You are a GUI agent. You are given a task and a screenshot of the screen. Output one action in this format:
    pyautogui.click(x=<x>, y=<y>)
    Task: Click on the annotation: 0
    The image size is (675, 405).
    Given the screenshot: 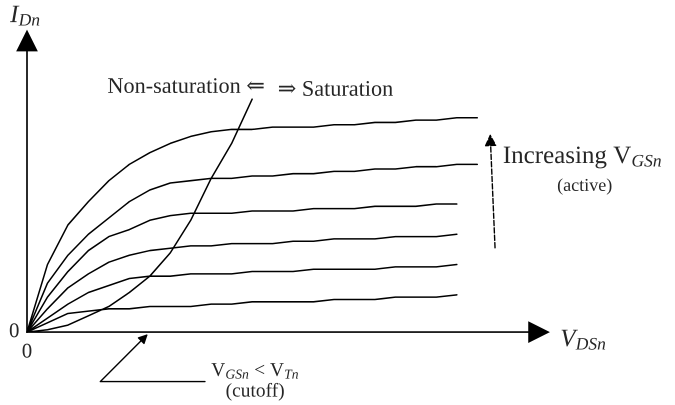 What is the action you would take?
    pyautogui.click(x=14, y=330)
    